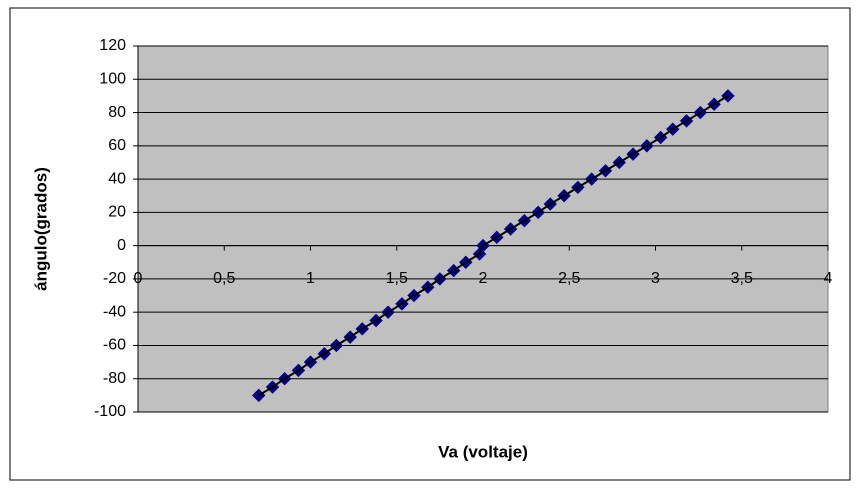  Describe the element at coordinates (117, 145) in the screenshot. I see `y-tick-label: 60` at that location.